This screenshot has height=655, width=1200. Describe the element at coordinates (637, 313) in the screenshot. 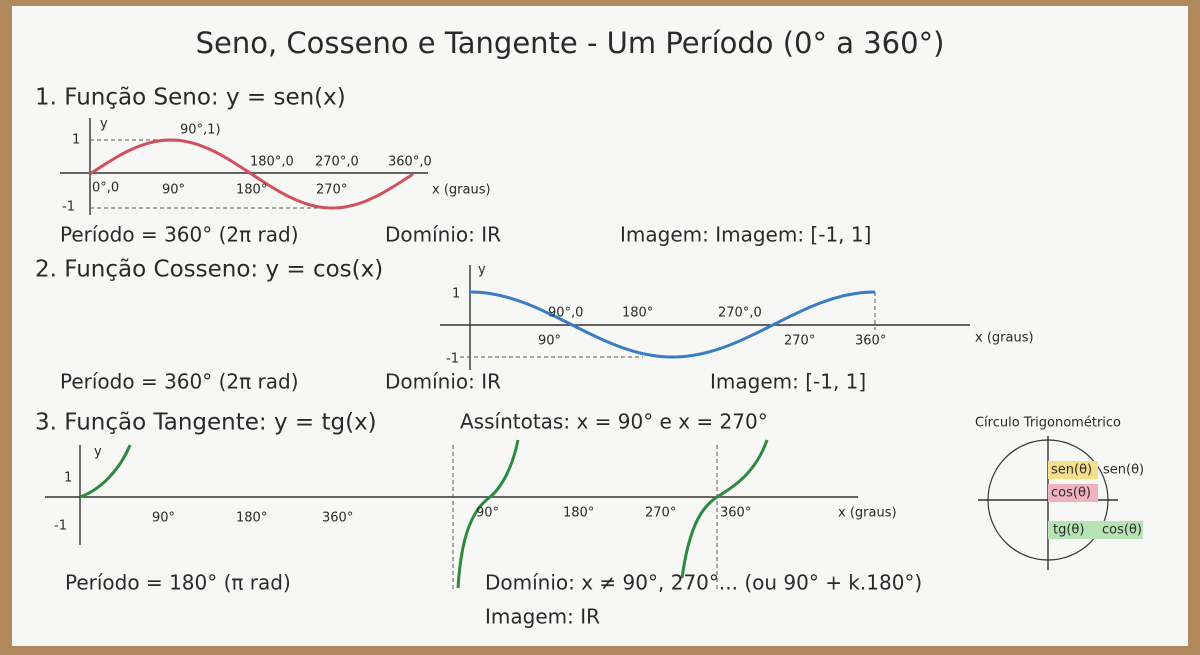

I see `point-label: 180°` at that location.